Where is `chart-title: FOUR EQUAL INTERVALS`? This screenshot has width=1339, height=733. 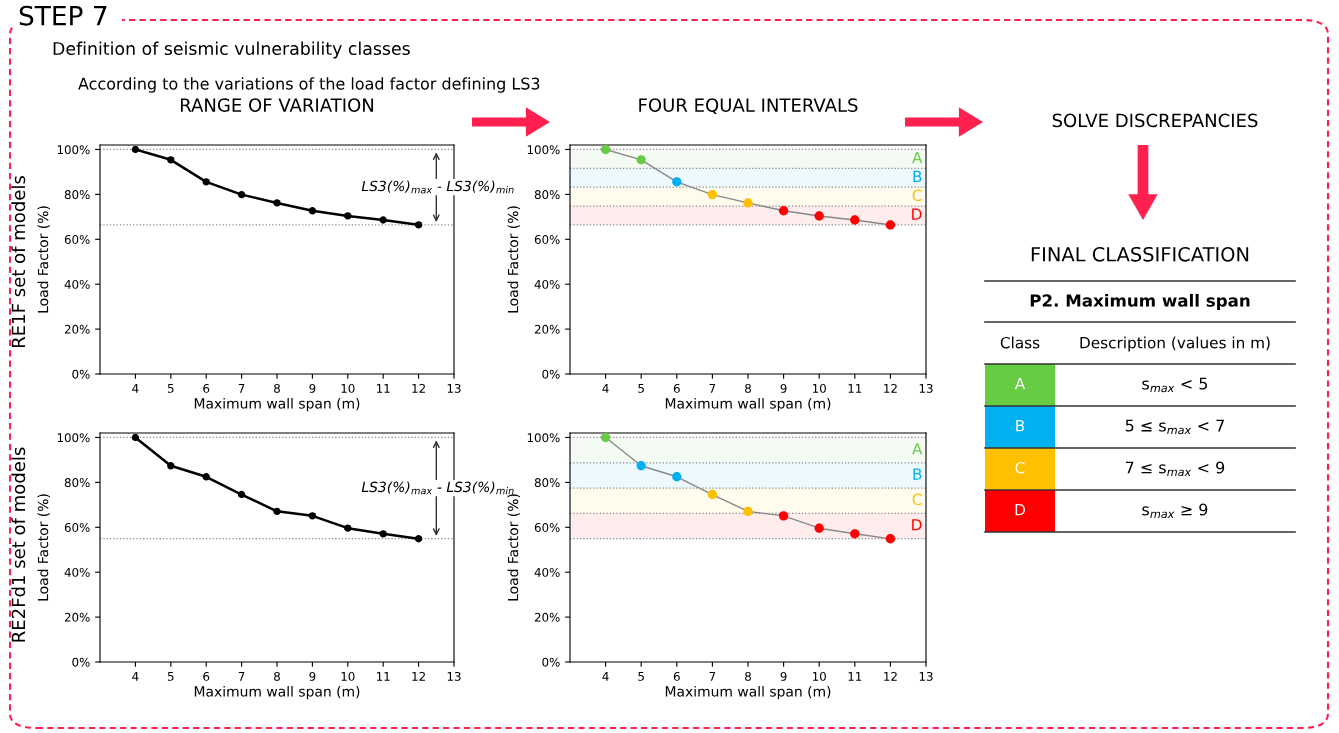 chart-title: FOUR EQUAL INTERVALS is located at coordinates (748, 106).